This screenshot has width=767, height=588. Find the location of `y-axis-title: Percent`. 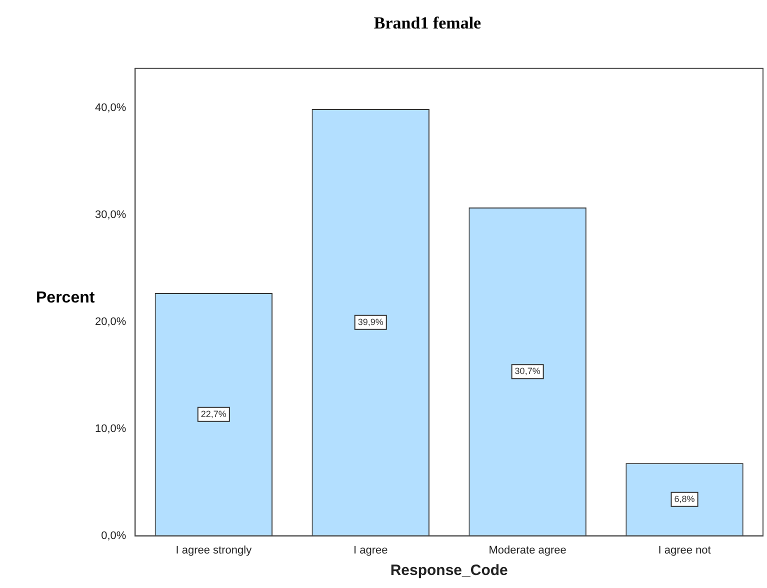

y-axis-title: Percent is located at coordinates (66, 298).